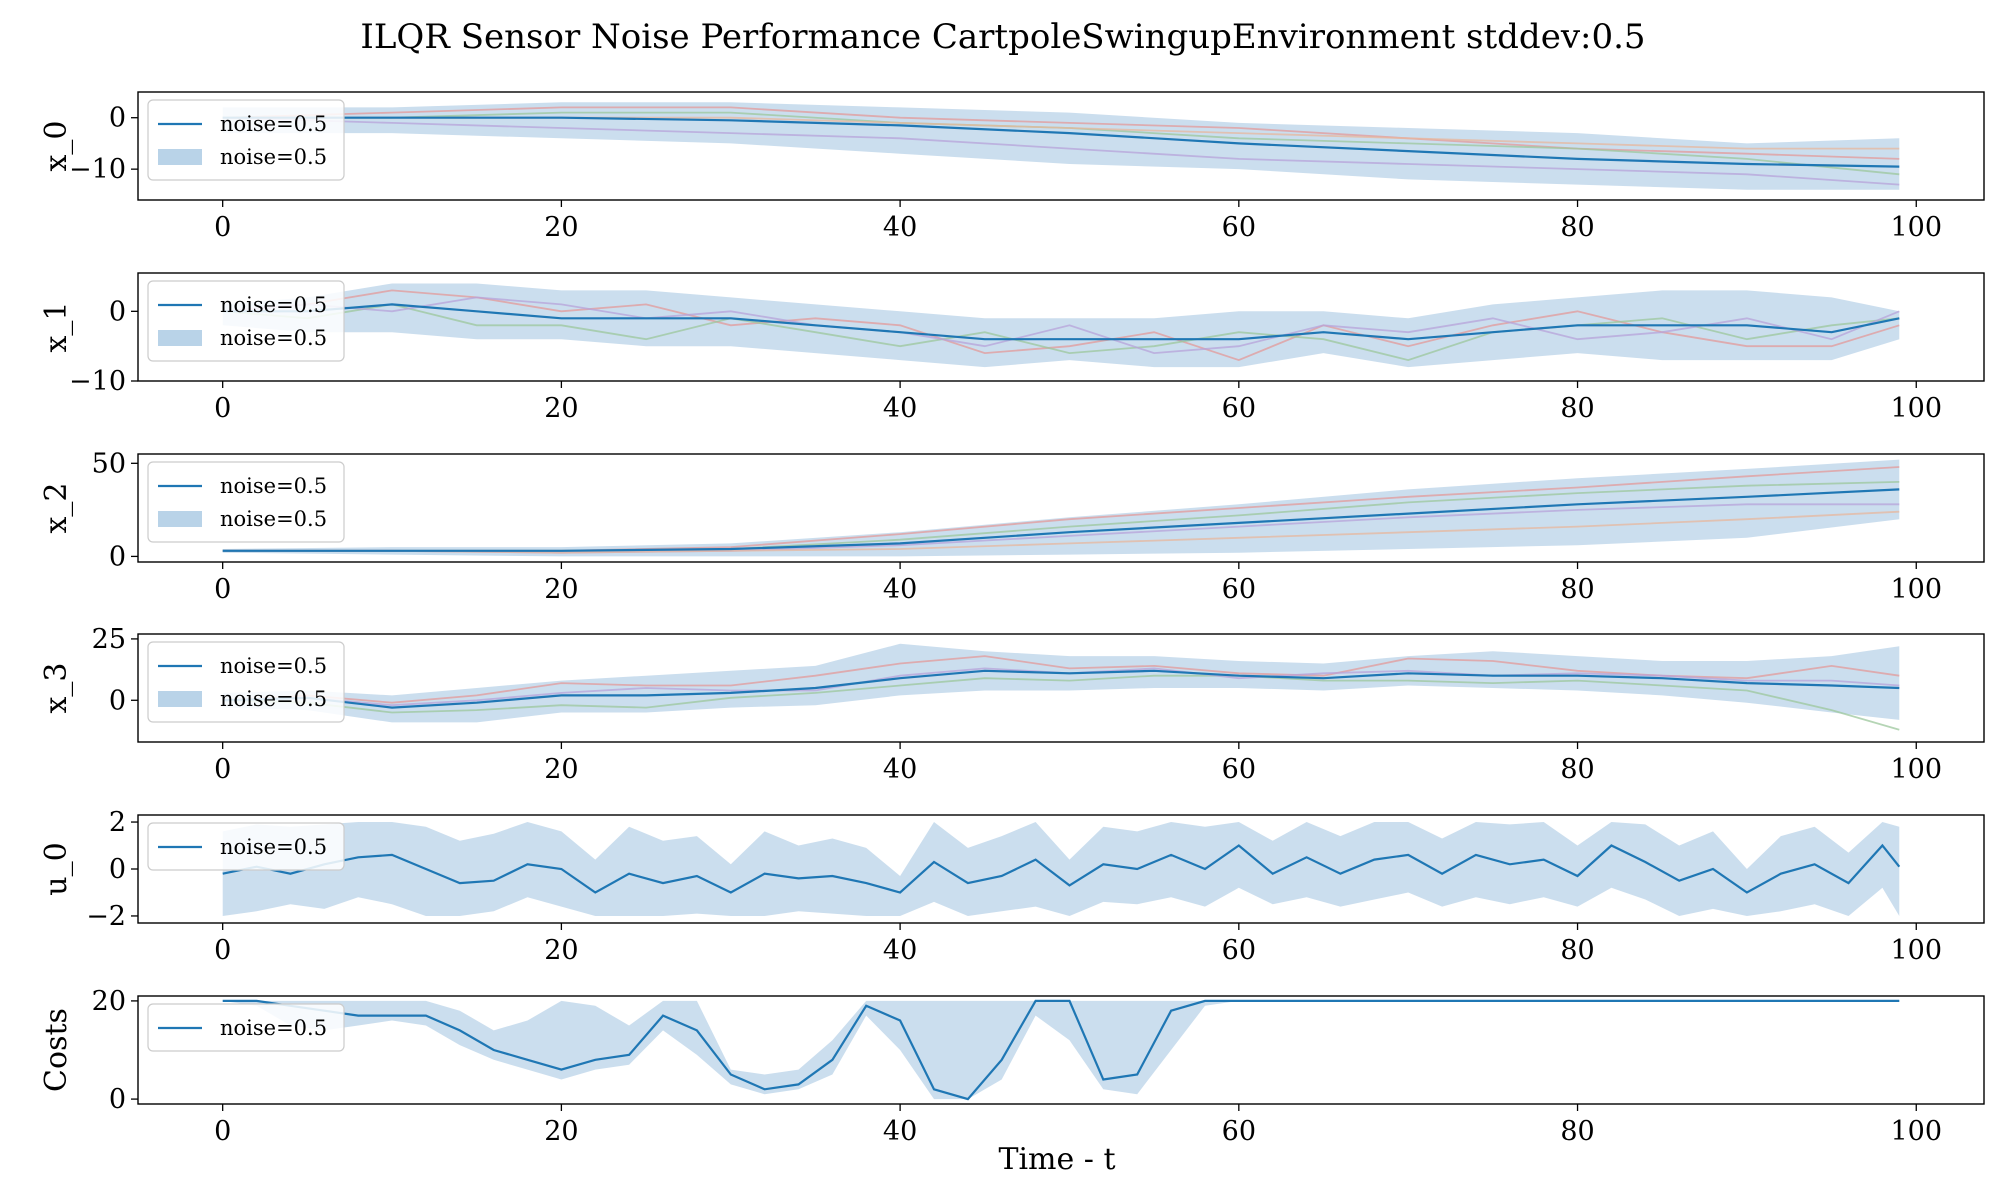  I want to click on y-axis-label: x_0, so click(56, 145).